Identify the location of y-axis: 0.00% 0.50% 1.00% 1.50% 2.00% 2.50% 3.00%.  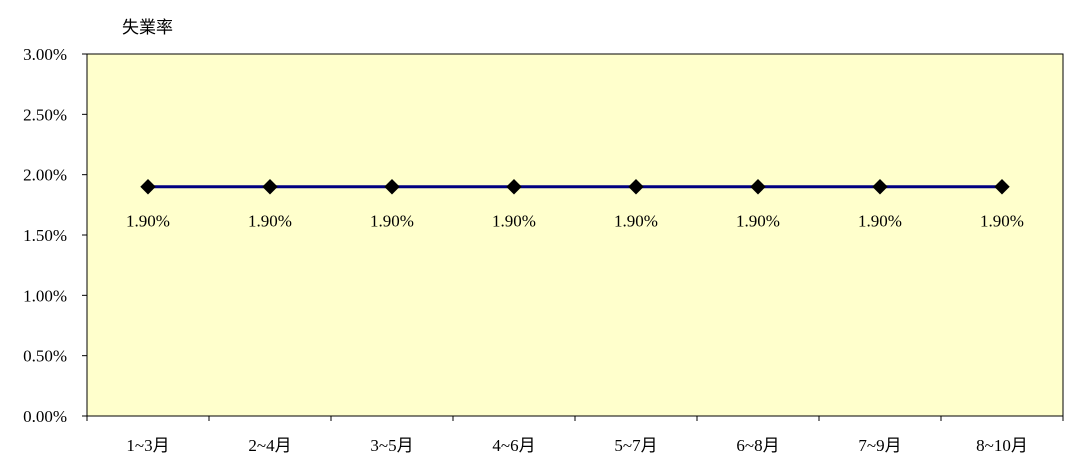
(55, 235).